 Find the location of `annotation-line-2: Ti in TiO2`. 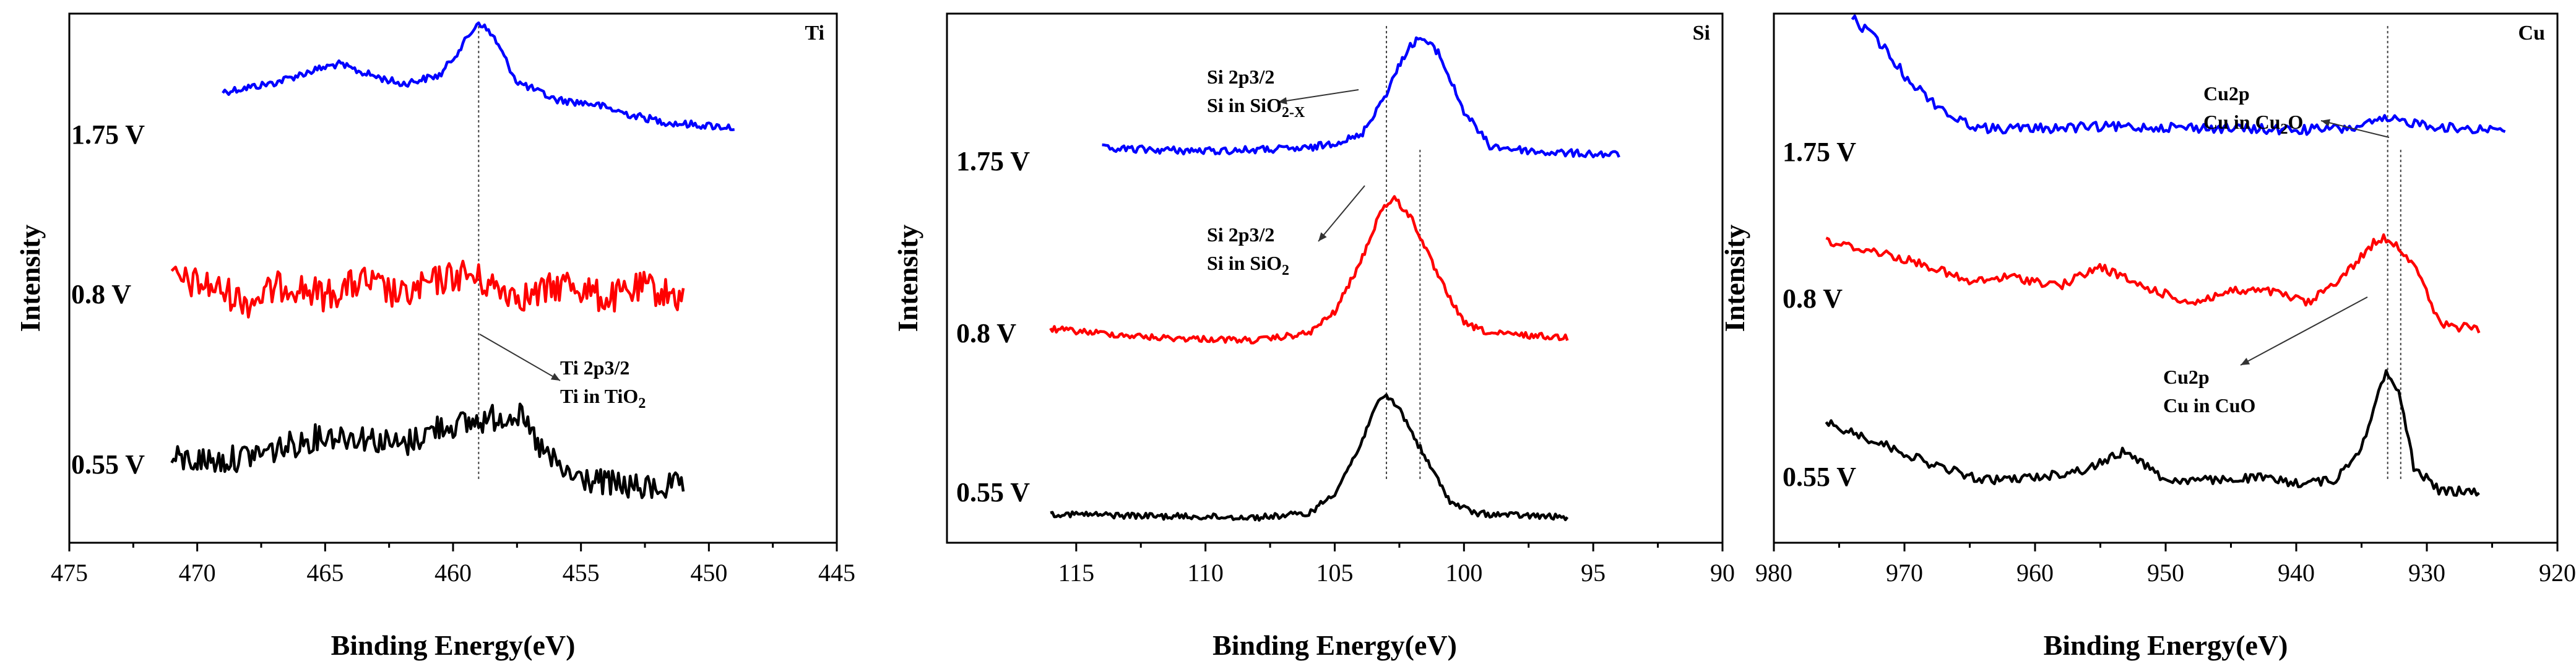

annotation-line-2: Ti in TiO2 is located at coordinates (603, 399).